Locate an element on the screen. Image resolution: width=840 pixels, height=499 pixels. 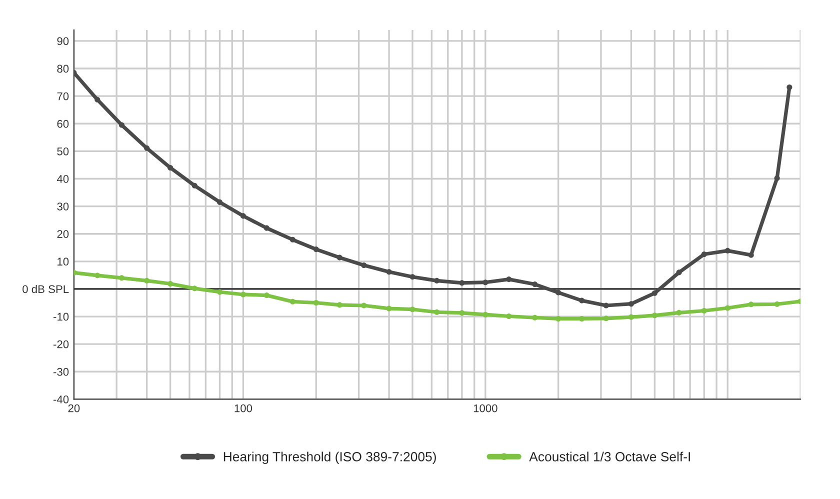
y-tick-label: 40 is located at coordinates (62, 179).